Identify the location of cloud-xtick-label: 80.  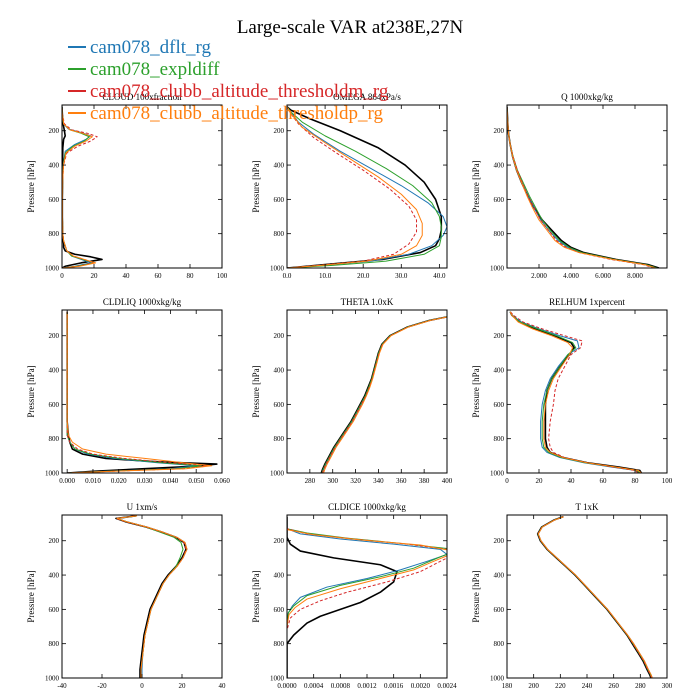
(191, 276).